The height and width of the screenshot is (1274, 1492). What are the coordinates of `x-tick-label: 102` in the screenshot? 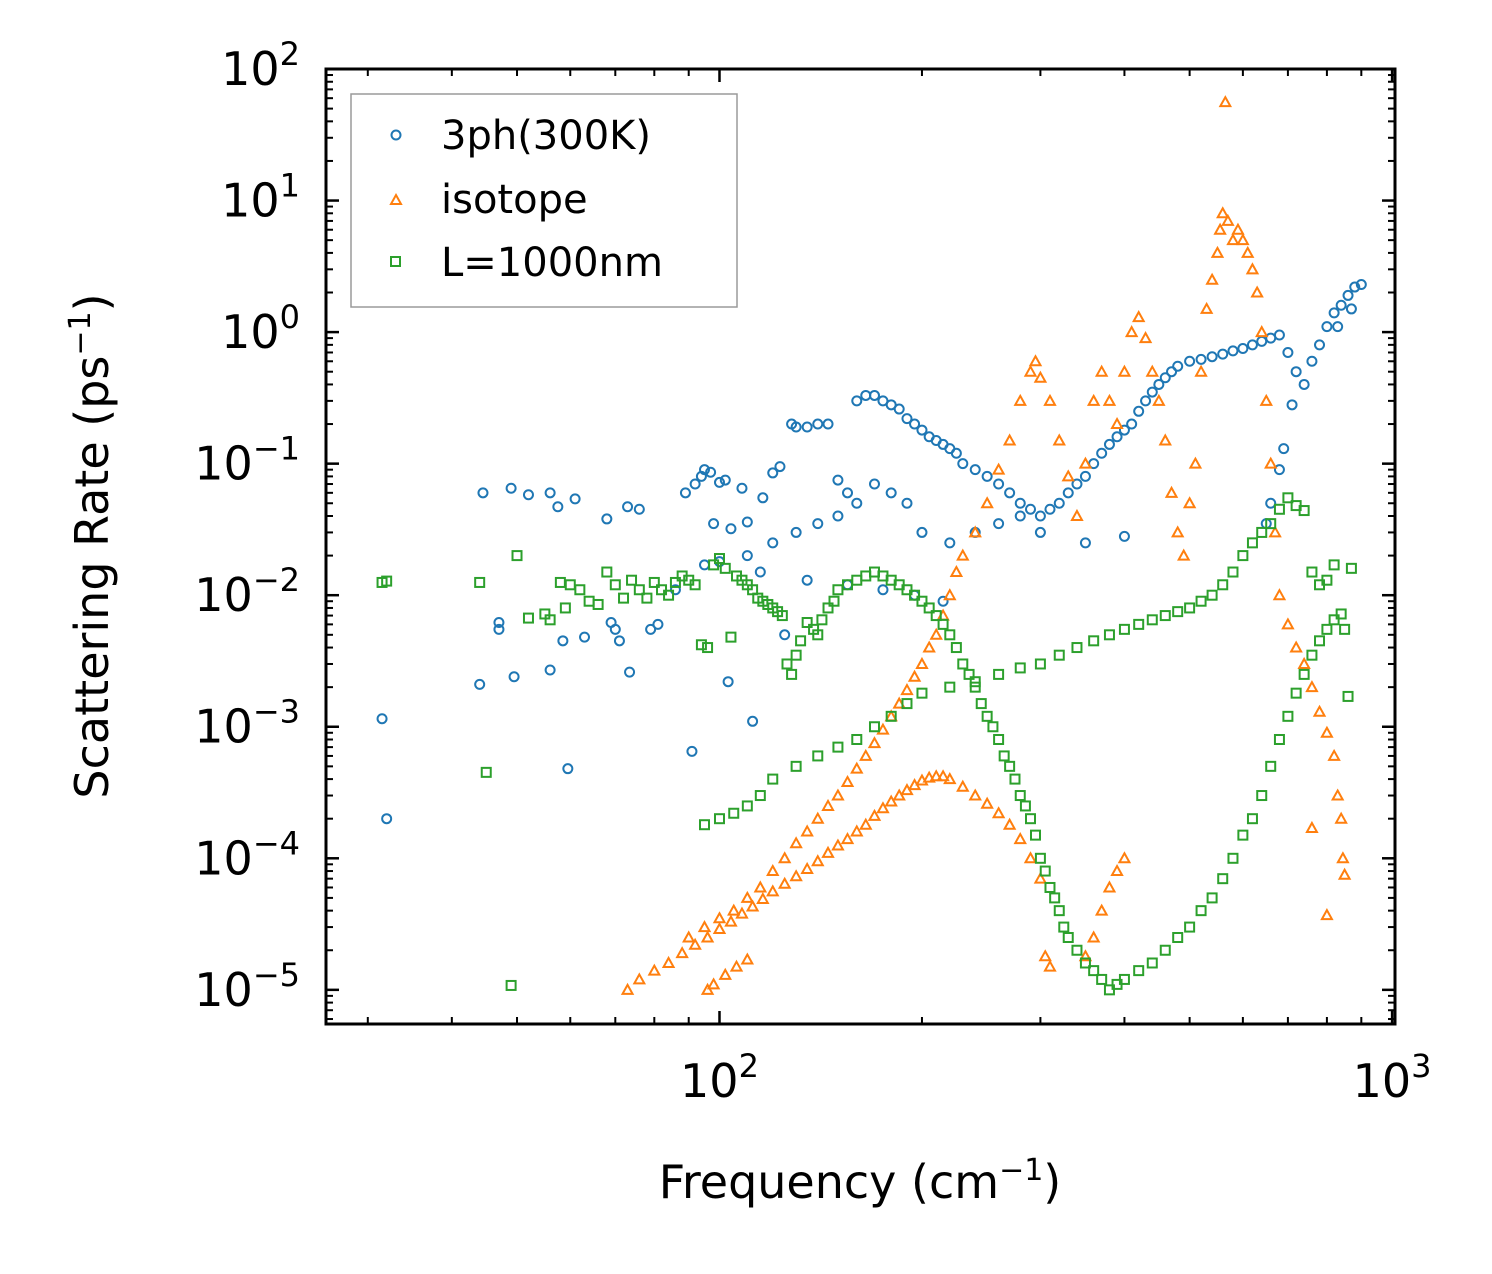 It's located at (719, 1077).